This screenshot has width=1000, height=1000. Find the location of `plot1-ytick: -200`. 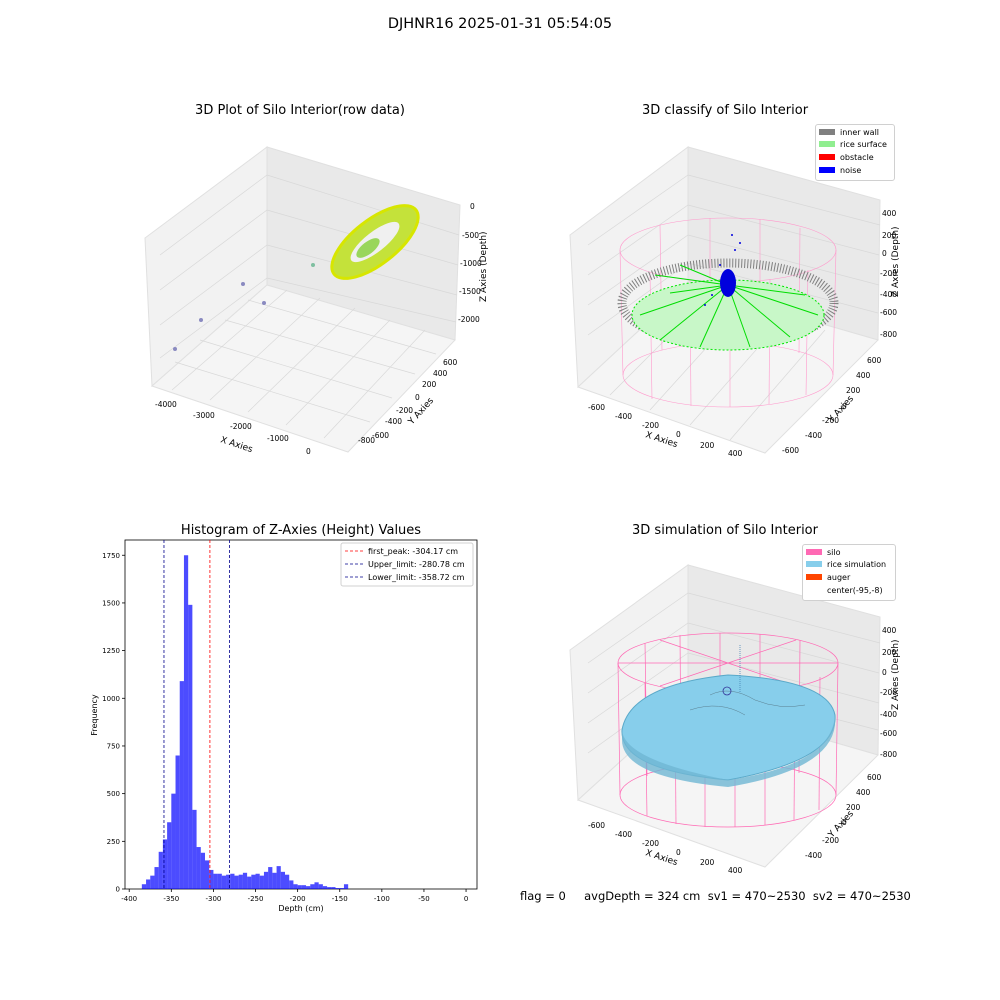

plot1-ytick: -200 is located at coordinates (404, 410).